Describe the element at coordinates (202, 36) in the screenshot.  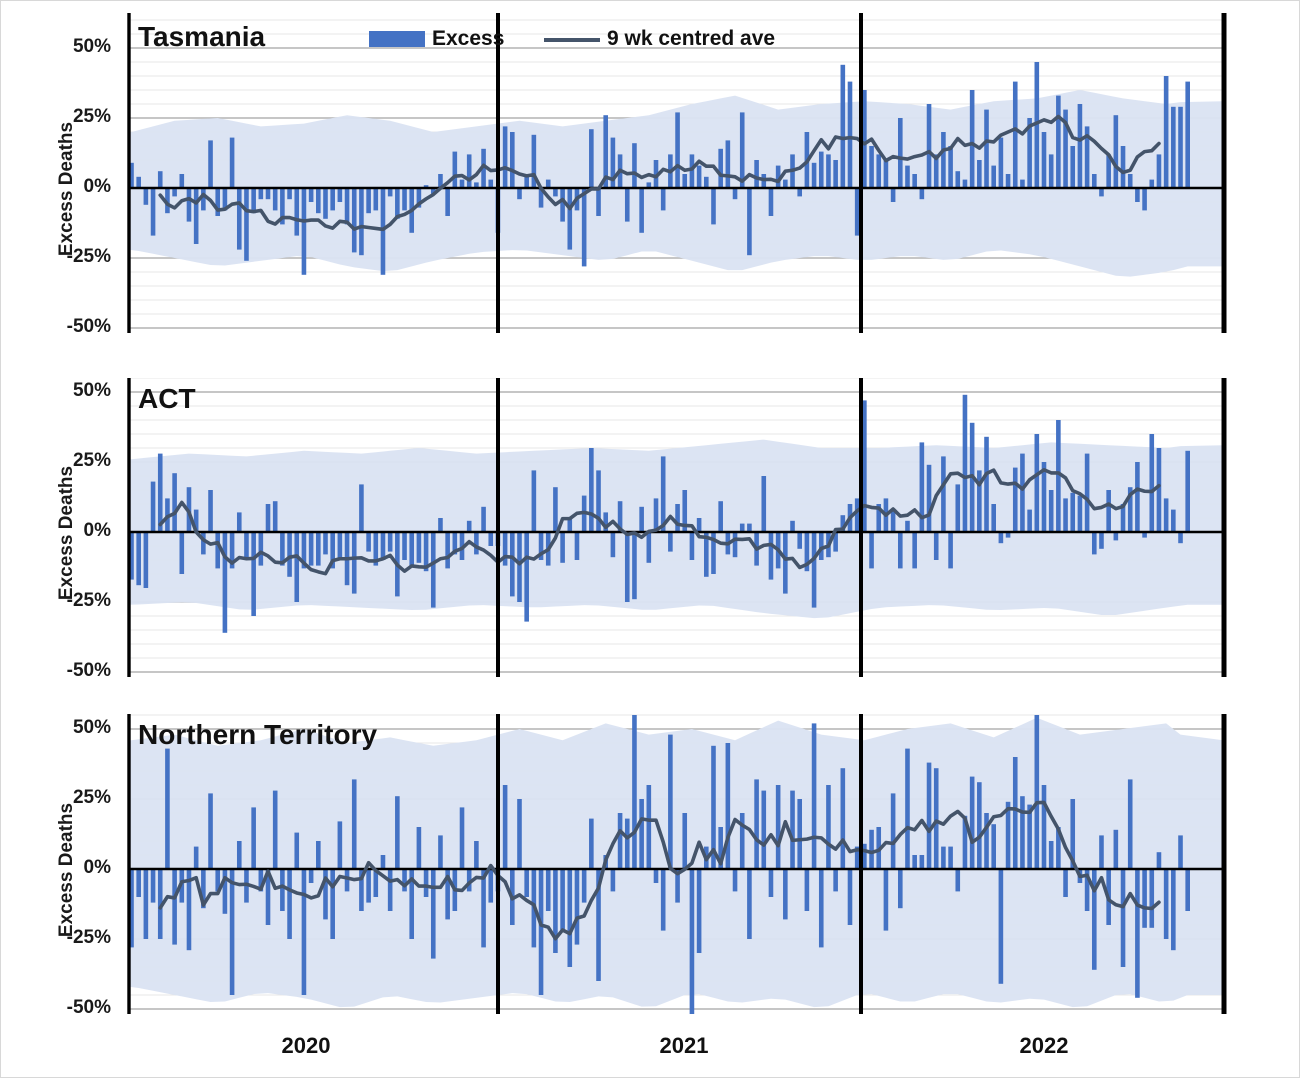
I see `panel-title-tasmania: Tasmania` at that location.